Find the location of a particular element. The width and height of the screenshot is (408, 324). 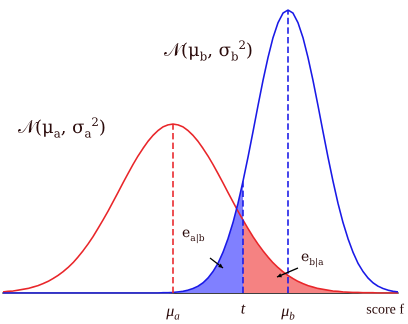

annotation: 𝒩(μ$_{b}$, σ$_{b}$$^{2}$) is located at coordinates (208, 51).